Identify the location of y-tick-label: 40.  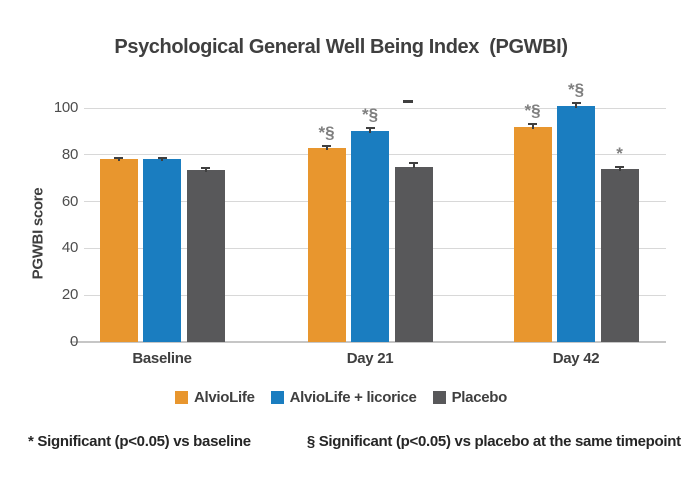
(69, 248).